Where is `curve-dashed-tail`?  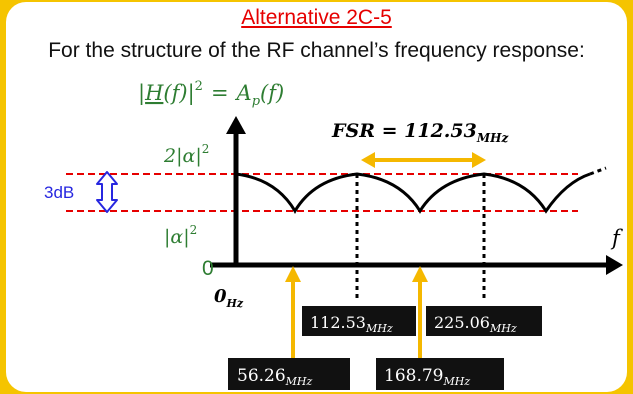 curve-dashed-tail is located at coordinates (598, 171).